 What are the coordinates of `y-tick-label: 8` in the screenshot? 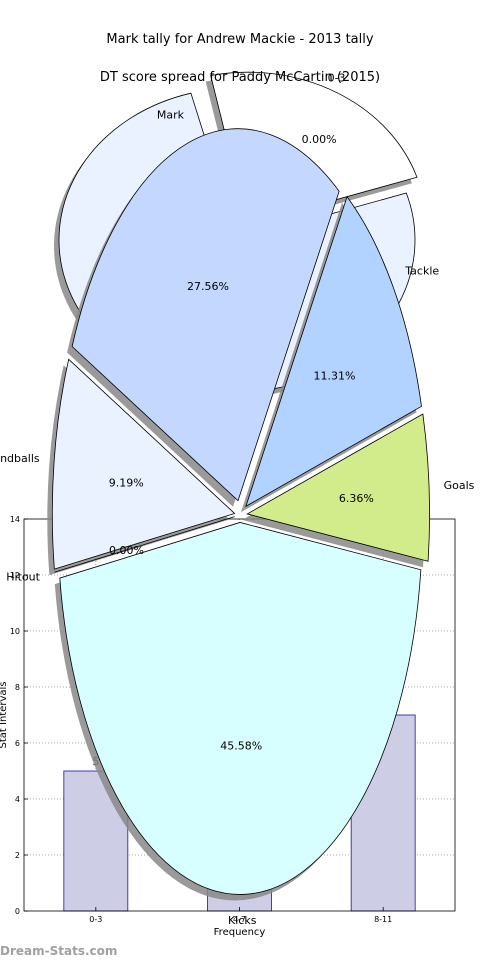 It's located at (17, 687).